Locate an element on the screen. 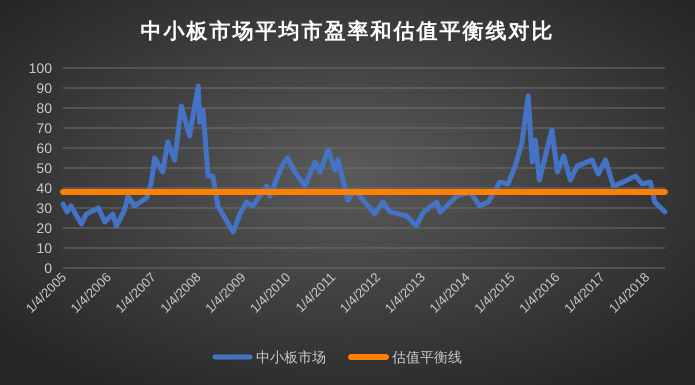  y-tick-label: 60 is located at coordinates (44, 148).